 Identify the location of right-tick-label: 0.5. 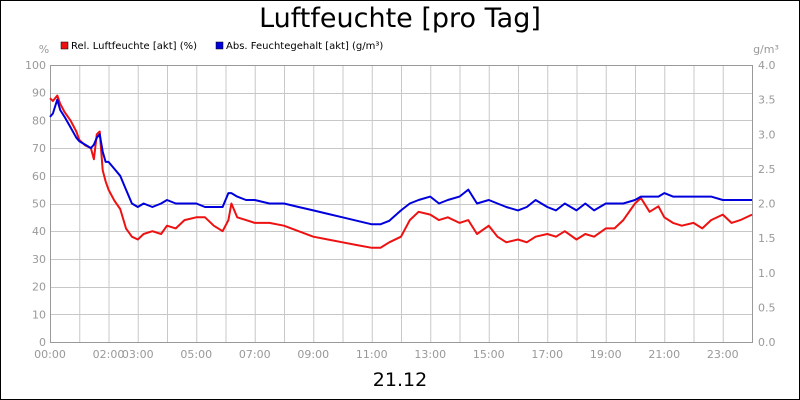
(767, 307).